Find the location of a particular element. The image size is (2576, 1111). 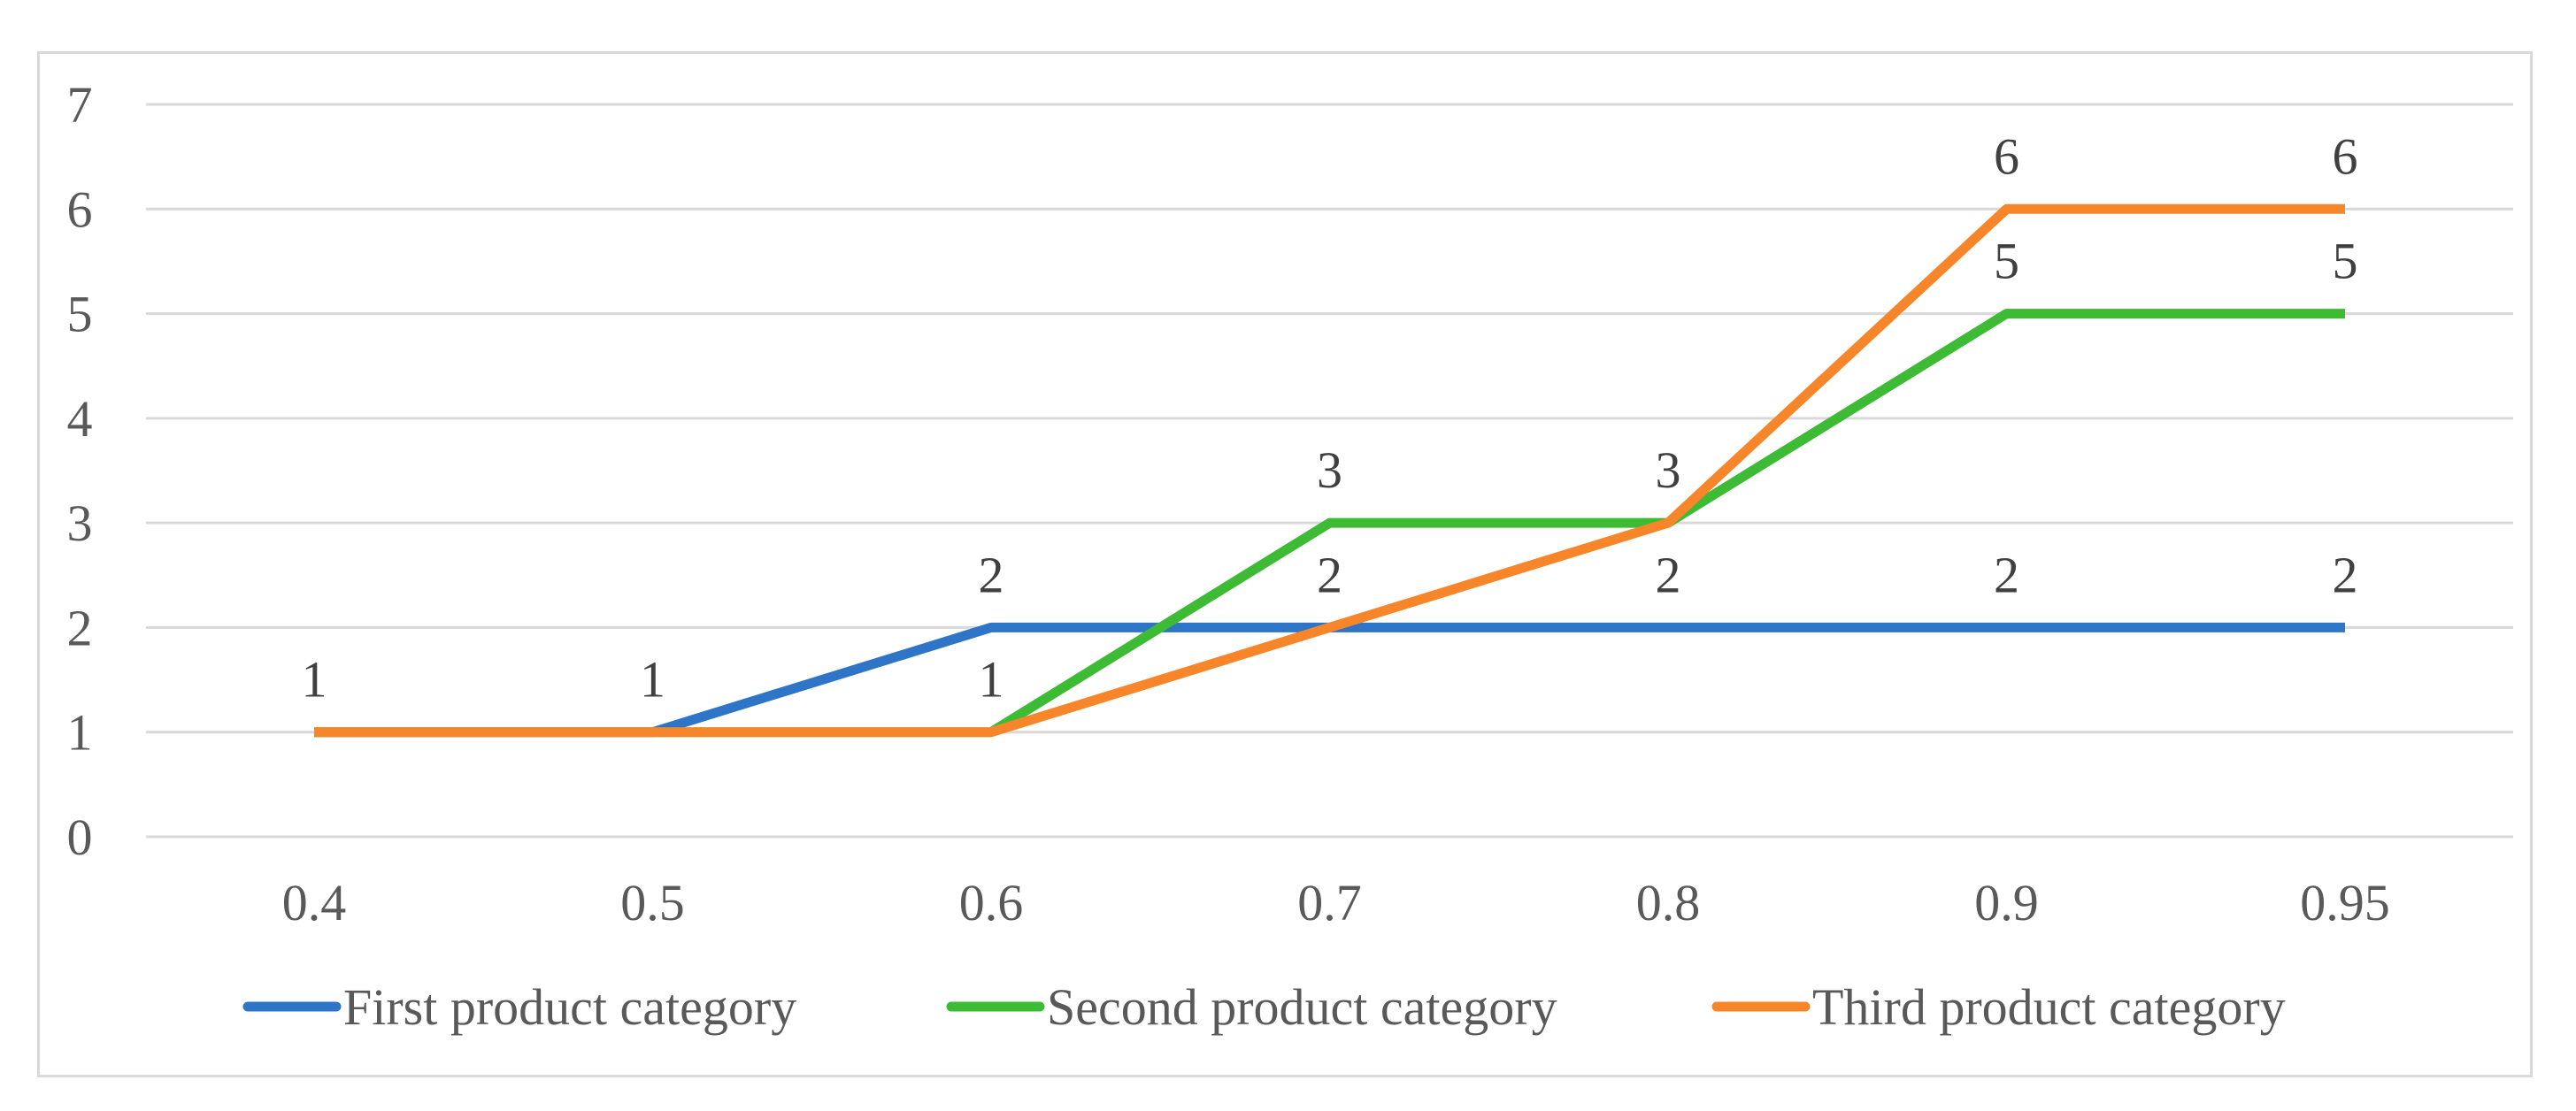

y-tick-label: 6 is located at coordinates (80, 209).